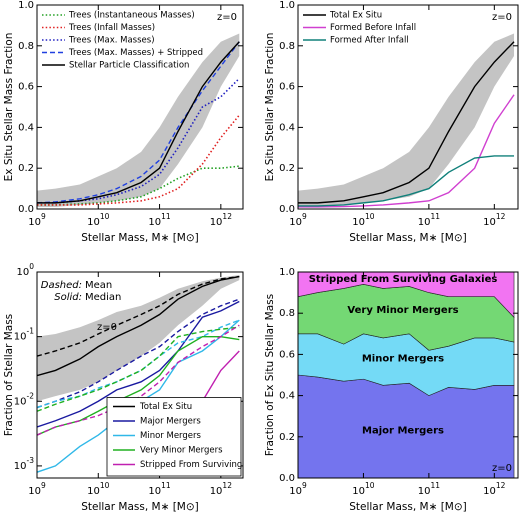 This screenshot has width=520, height=514. Describe the element at coordinates (402, 310) in the screenshot. I see `area-label: Very Minor Mergers` at that location.